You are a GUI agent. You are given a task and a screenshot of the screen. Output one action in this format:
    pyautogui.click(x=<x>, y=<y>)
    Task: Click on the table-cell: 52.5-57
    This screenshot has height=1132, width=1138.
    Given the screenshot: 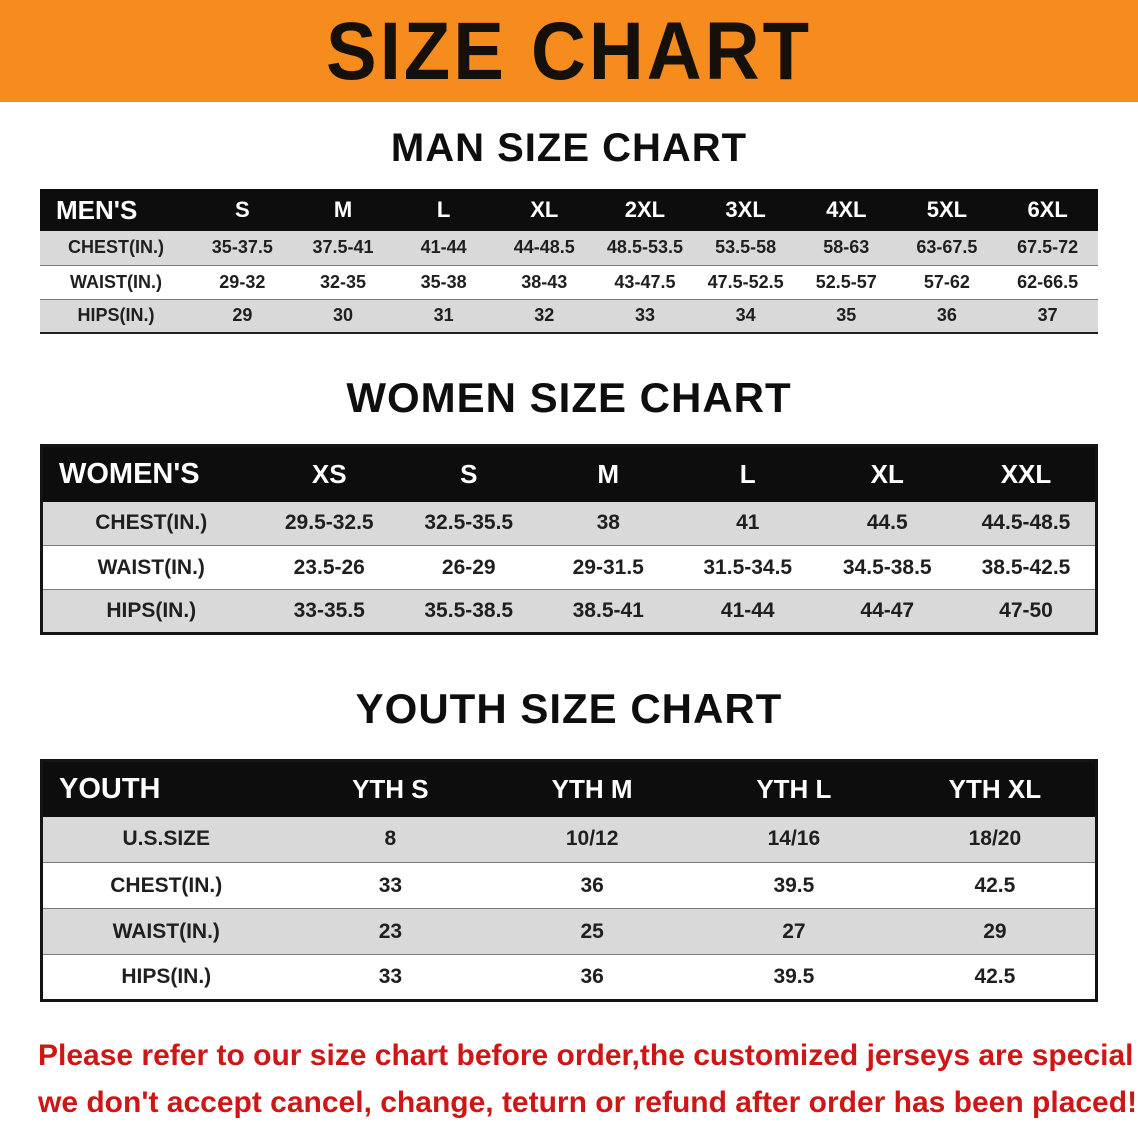 What is the action you would take?
    pyautogui.click(x=846, y=281)
    